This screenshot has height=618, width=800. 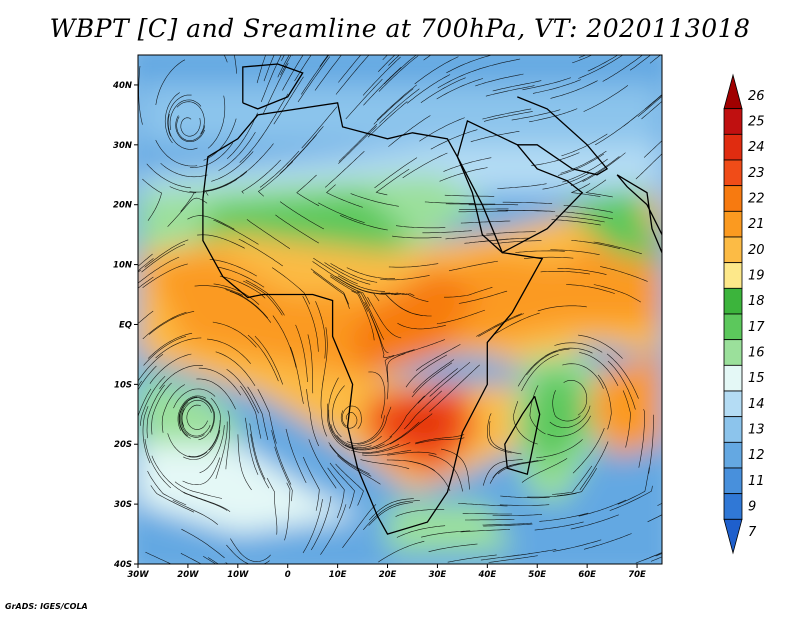 I want to click on lat-tick-label: 30N, so click(x=122, y=146).